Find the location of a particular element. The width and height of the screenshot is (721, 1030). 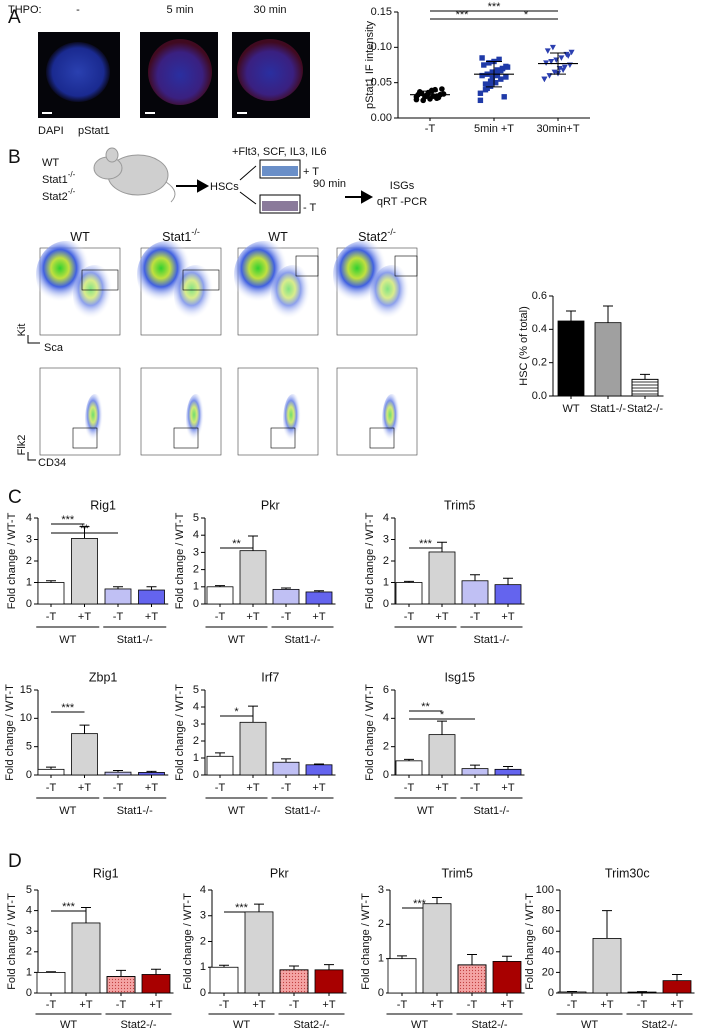

y-tick-label: 0.0 is located at coordinates (539, 396).